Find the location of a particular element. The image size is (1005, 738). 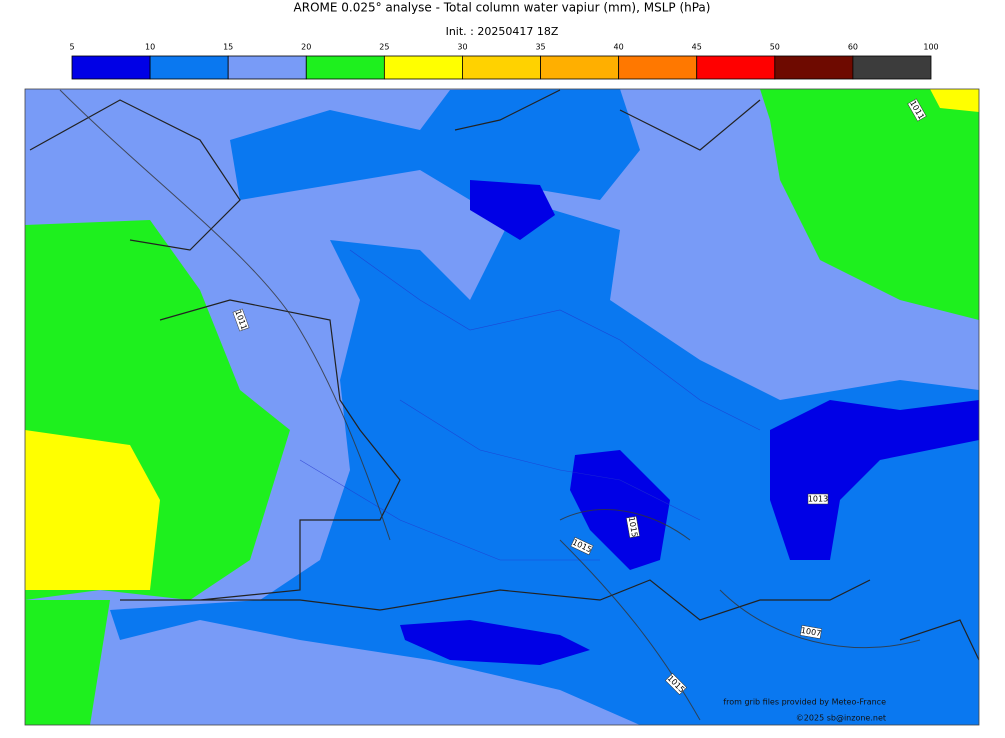

colorbar-tick-label: 35 is located at coordinates (540, 47).